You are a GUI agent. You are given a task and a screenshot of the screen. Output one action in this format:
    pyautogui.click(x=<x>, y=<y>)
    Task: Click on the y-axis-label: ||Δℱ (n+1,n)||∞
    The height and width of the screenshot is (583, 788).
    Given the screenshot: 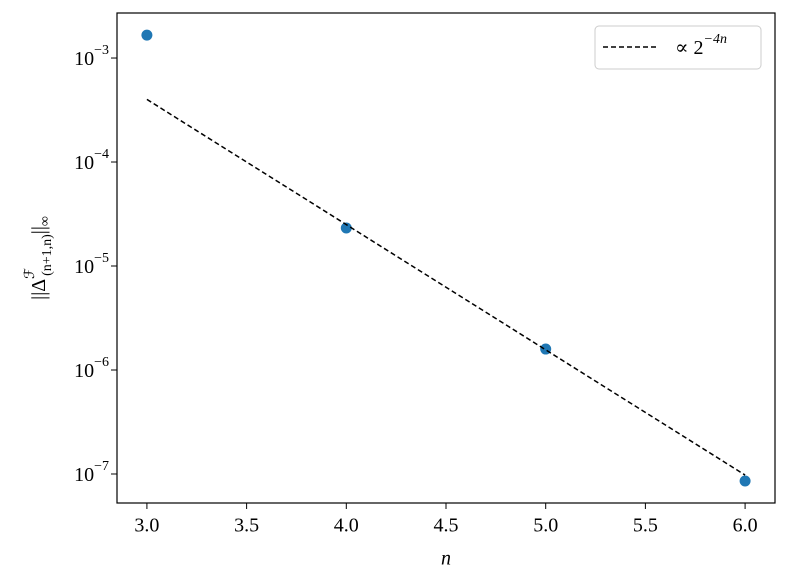 What is the action you would take?
    pyautogui.click(x=39, y=258)
    